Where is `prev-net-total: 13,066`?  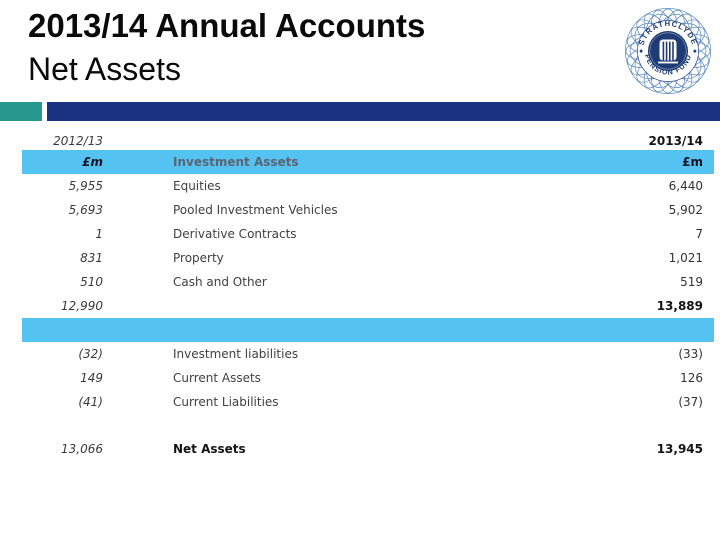
prev-net-total: 13,066 is located at coordinates (82, 449).